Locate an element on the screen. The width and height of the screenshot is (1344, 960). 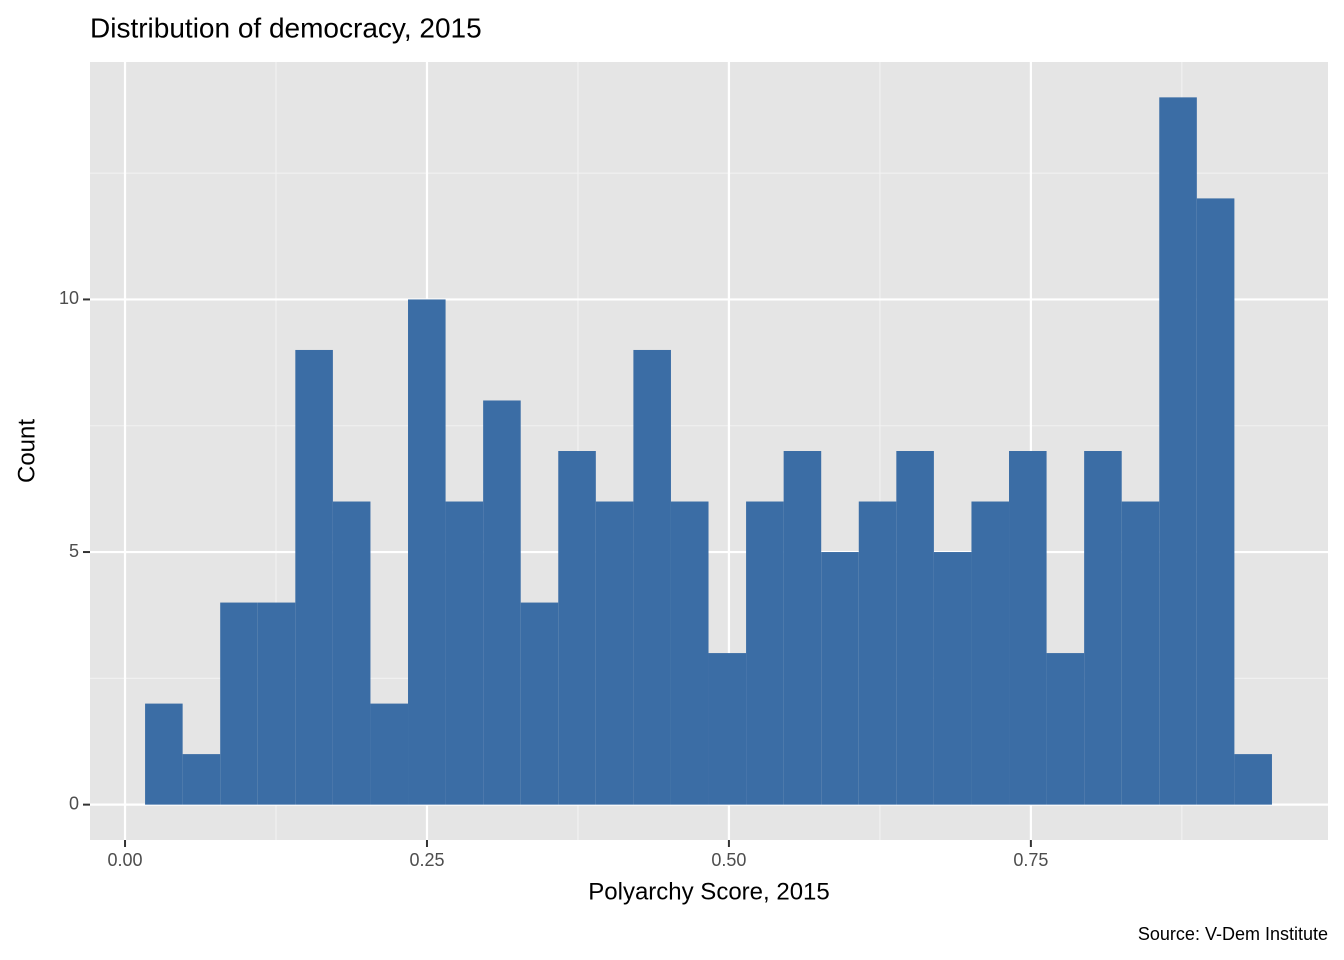
x-tick-label: 0.75 is located at coordinates (1030, 860).